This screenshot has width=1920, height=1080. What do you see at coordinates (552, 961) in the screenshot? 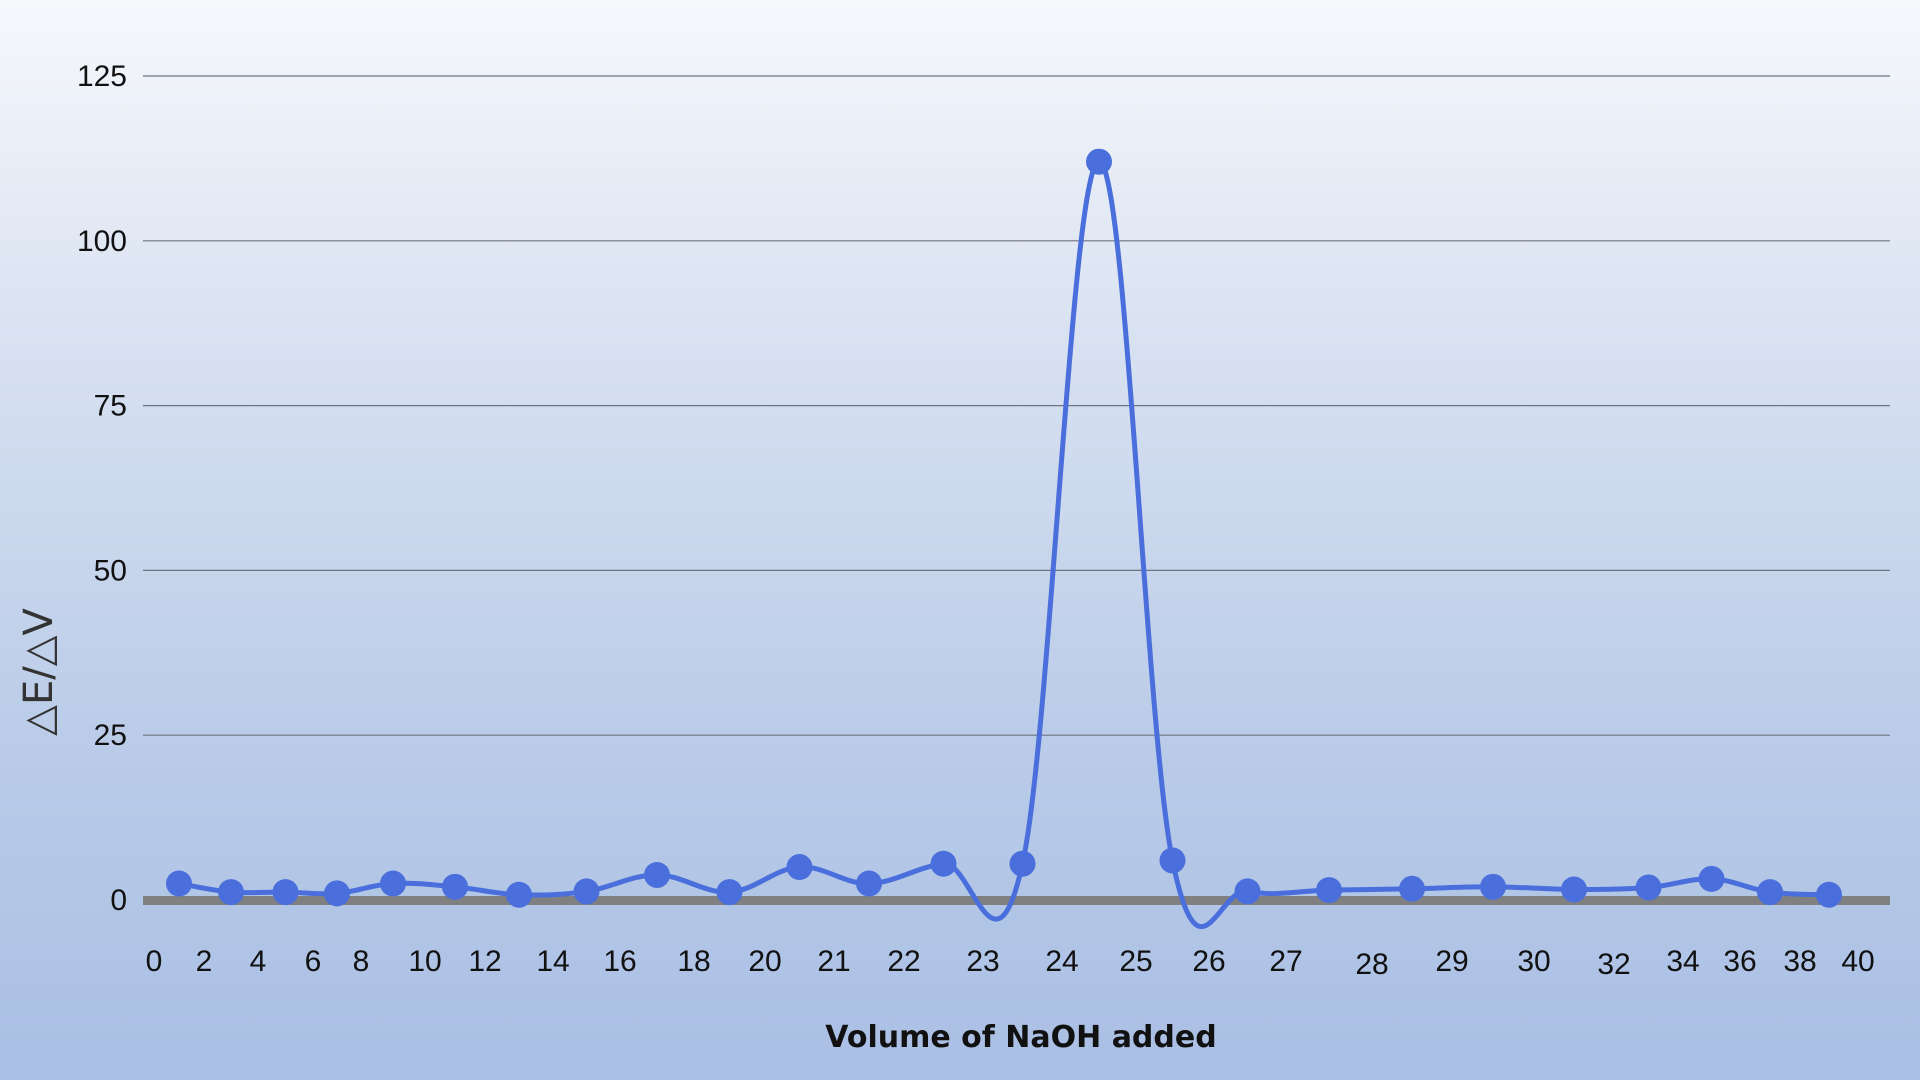
I see `x-tick-label: 14` at bounding box center [552, 961].